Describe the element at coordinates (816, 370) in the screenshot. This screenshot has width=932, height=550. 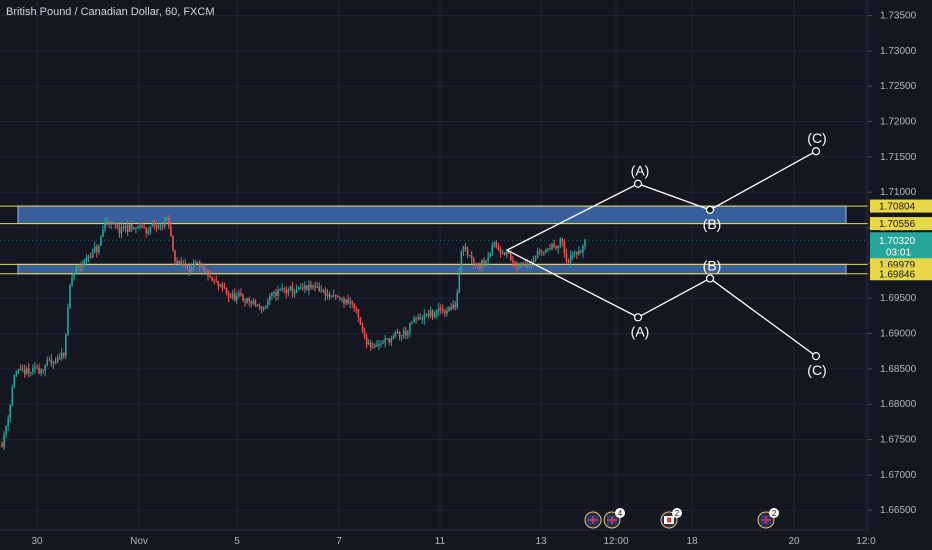
I see `wave_bearish-label: (C)` at that location.